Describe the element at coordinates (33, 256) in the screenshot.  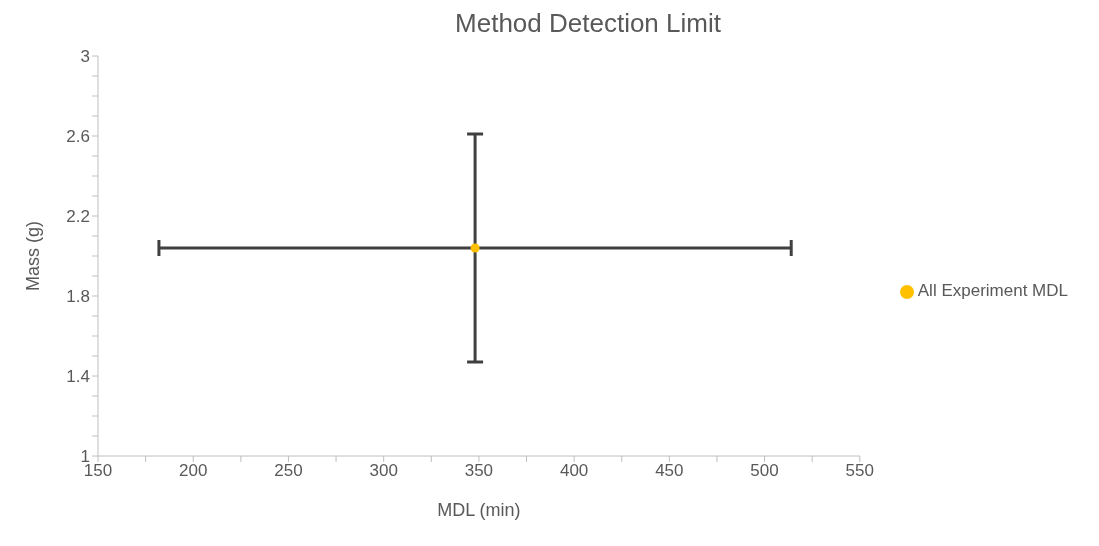
I see `y-axis-title: Mass (g)` at that location.